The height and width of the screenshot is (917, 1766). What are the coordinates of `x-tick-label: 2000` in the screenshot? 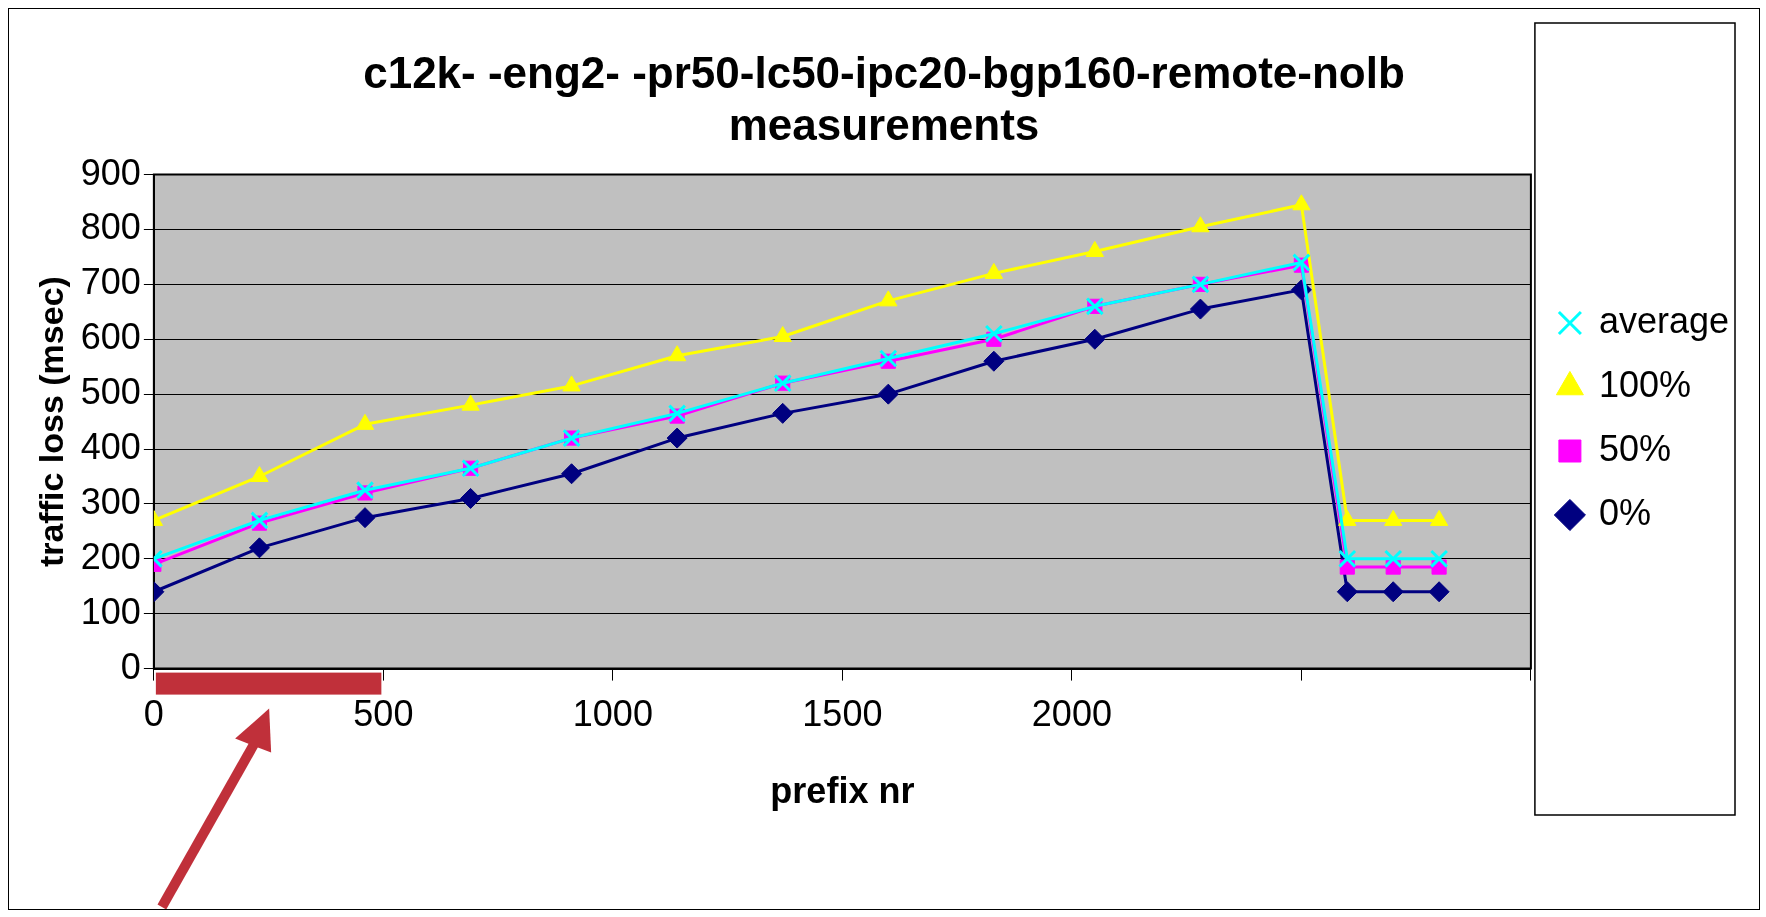 It's located at (1071, 714).